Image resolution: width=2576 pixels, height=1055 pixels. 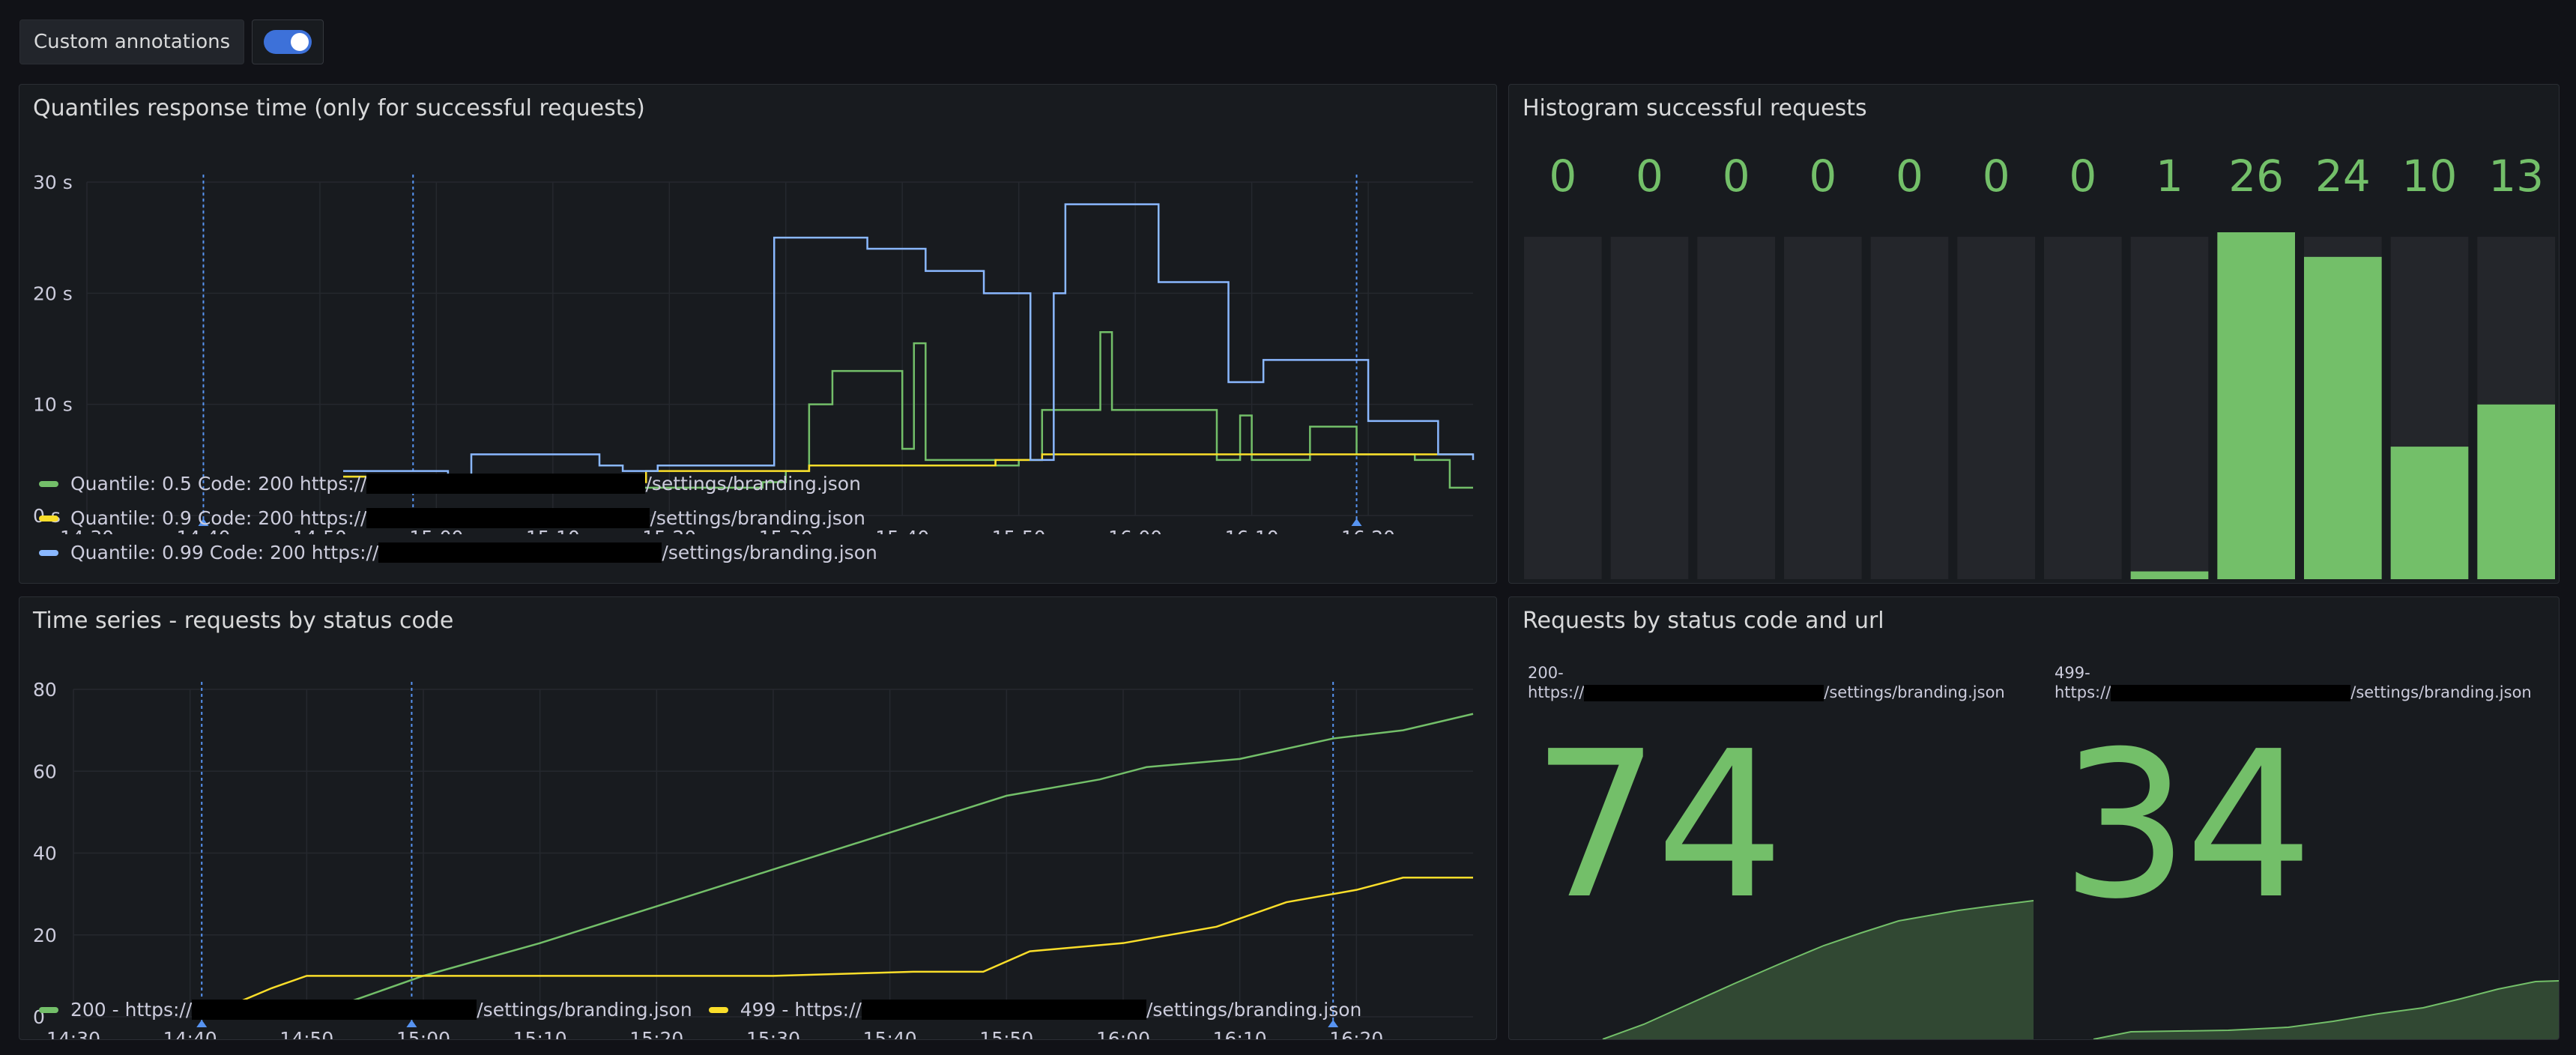 I want to click on stat-label-200: 200- https:// /settings/branding.json, so click(x=1766, y=682).